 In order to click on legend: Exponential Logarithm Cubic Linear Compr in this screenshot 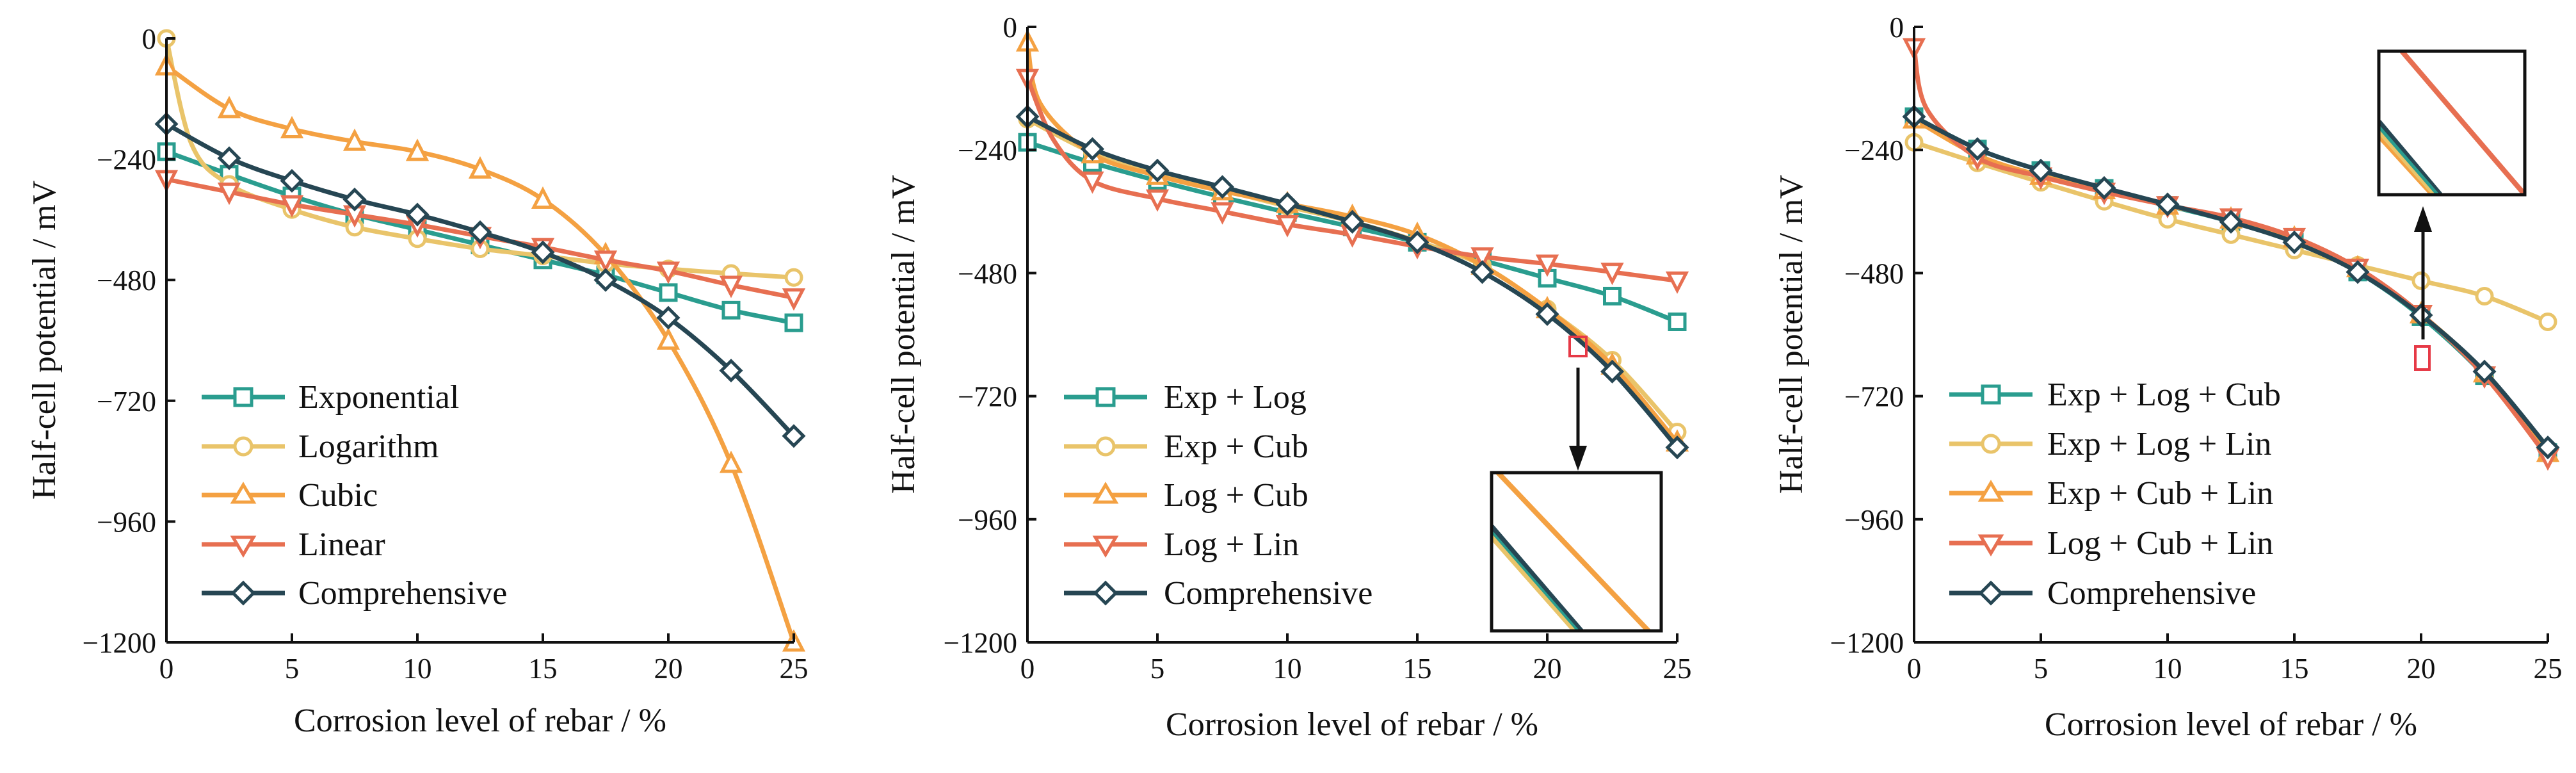, I will do `click(354, 495)`.